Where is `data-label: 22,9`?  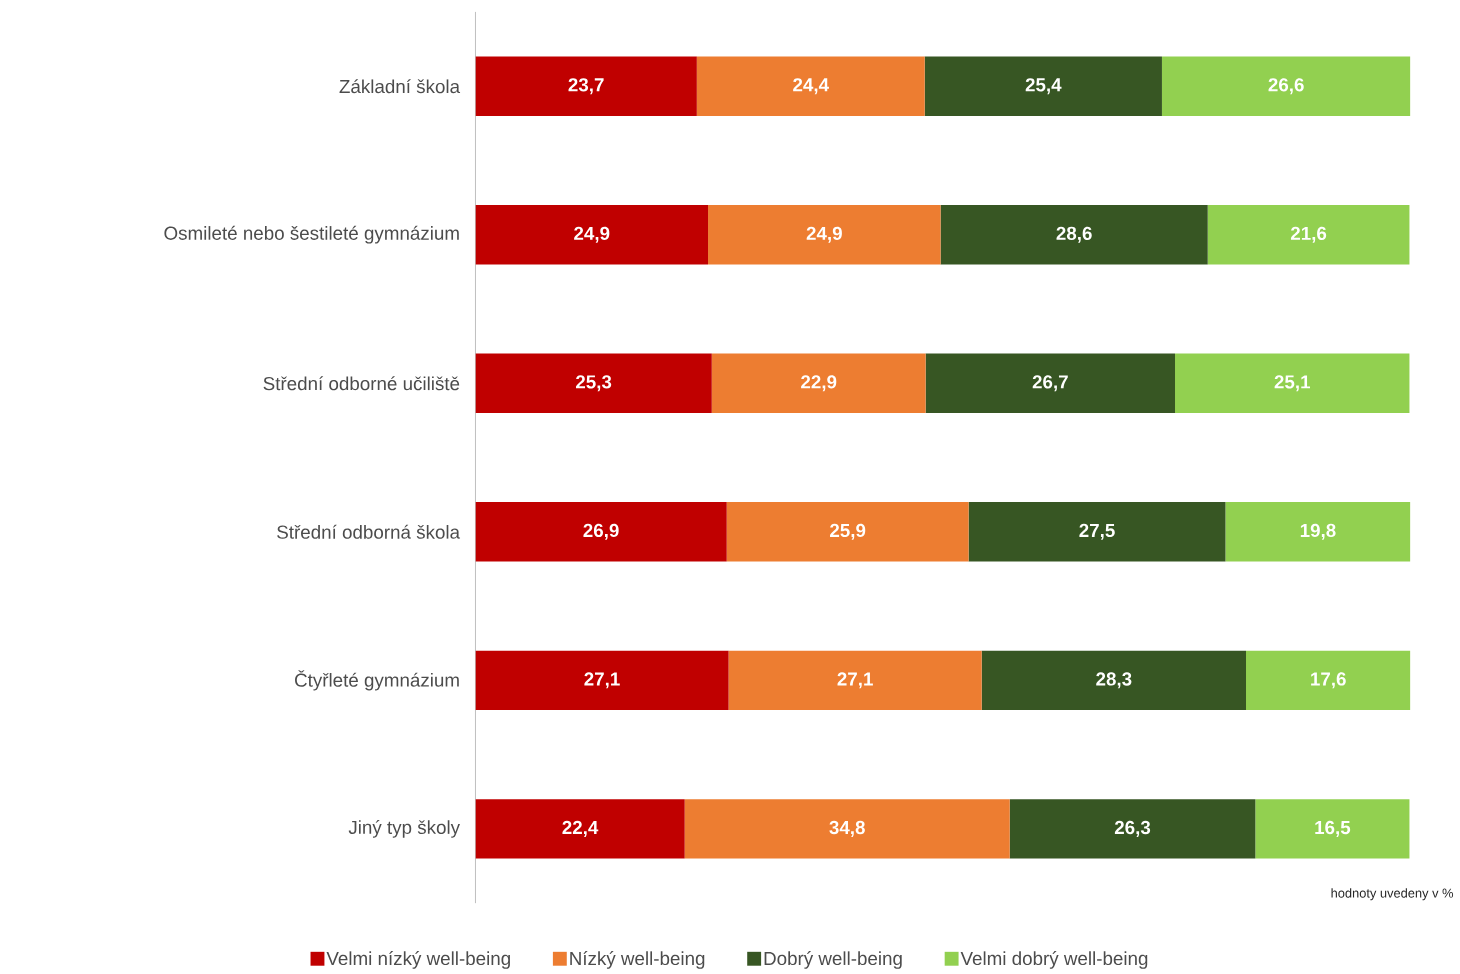 data-label: 22,9 is located at coordinates (819, 383).